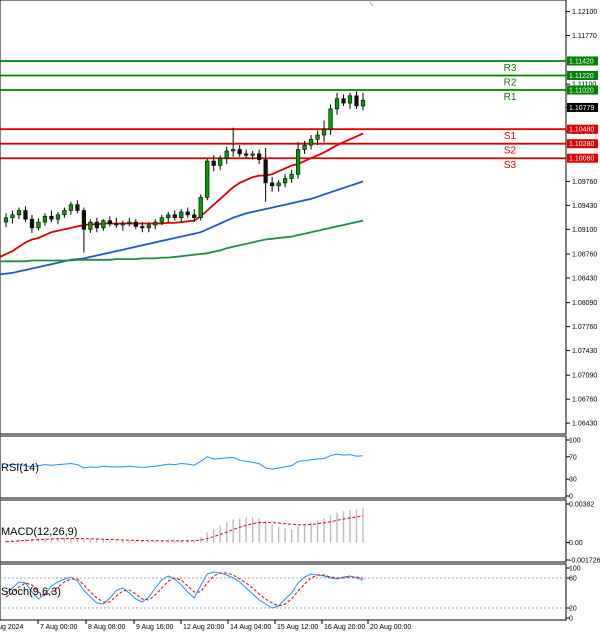 The image size is (600, 633). Describe the element at coordinates (573, 579) in the screenshot. I see `stoch-tick-label: 80` at that location.